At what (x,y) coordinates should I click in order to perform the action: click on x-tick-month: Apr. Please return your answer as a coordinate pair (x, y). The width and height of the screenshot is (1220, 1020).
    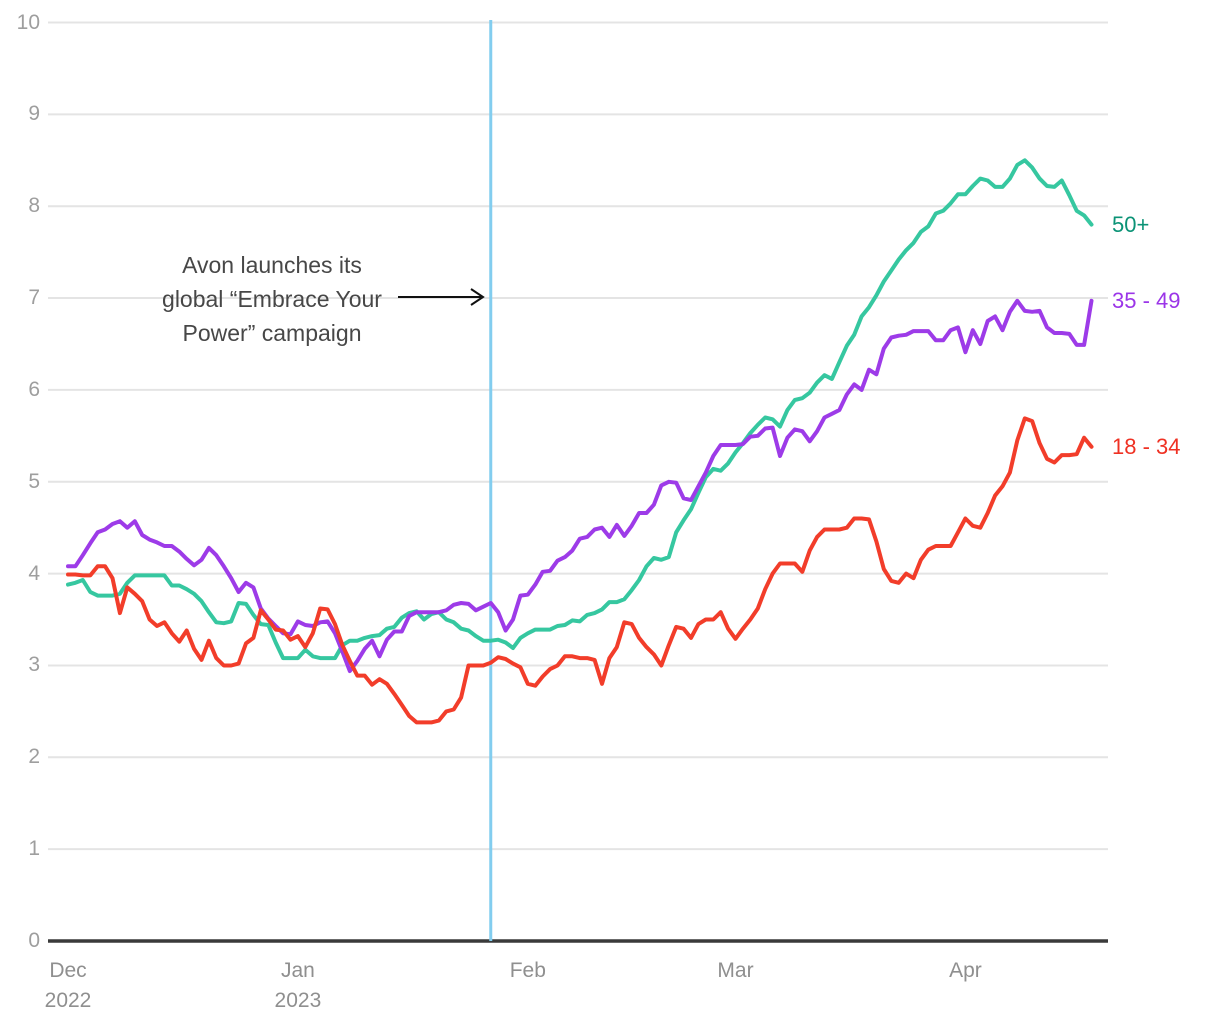
    Looking at the image, I should click on (965, 970).